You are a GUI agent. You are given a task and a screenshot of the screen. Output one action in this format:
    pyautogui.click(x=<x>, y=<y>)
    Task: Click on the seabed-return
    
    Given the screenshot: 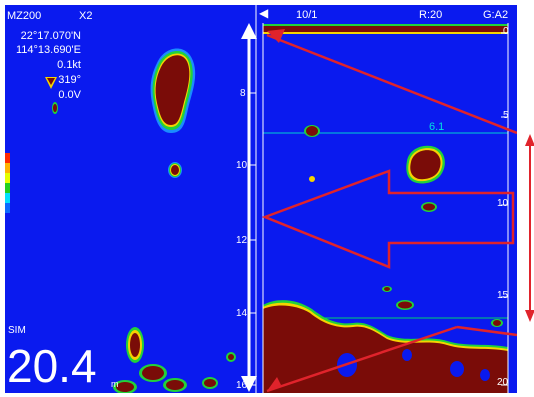 What is the action you would take?
    pyautogui.click(x=385, y=339)
    